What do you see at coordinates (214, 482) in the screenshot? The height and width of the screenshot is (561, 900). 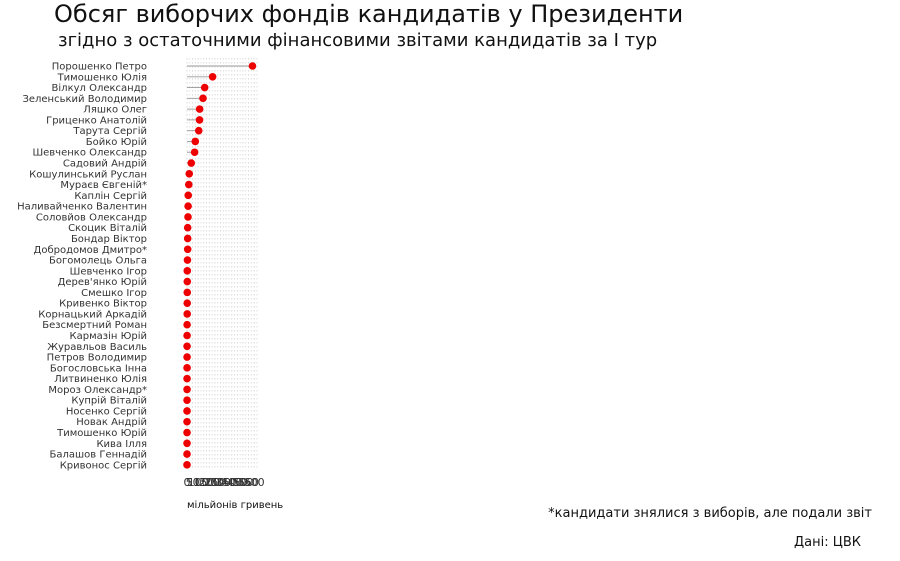 I see `x-tick-label: 250` at bounding box center [214, 482].